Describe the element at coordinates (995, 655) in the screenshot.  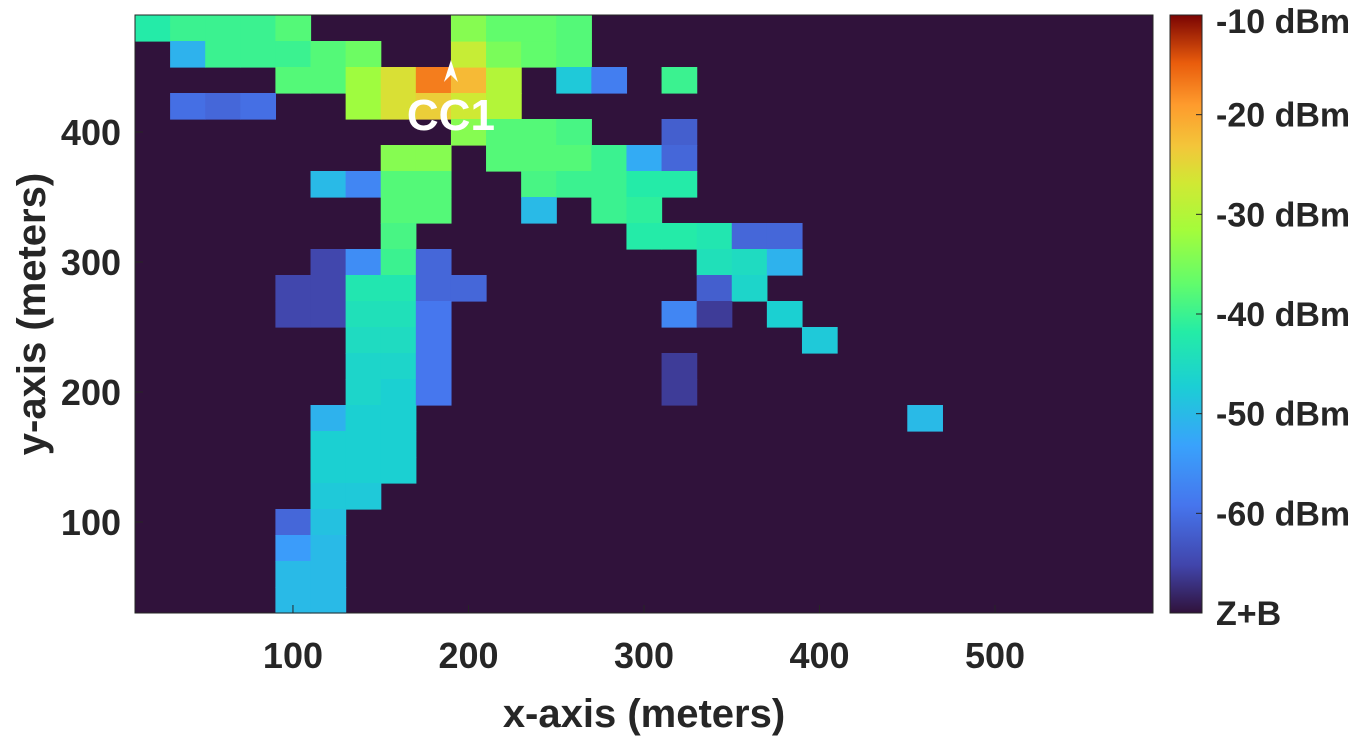
I see `x-tick-label: 500` at that location.